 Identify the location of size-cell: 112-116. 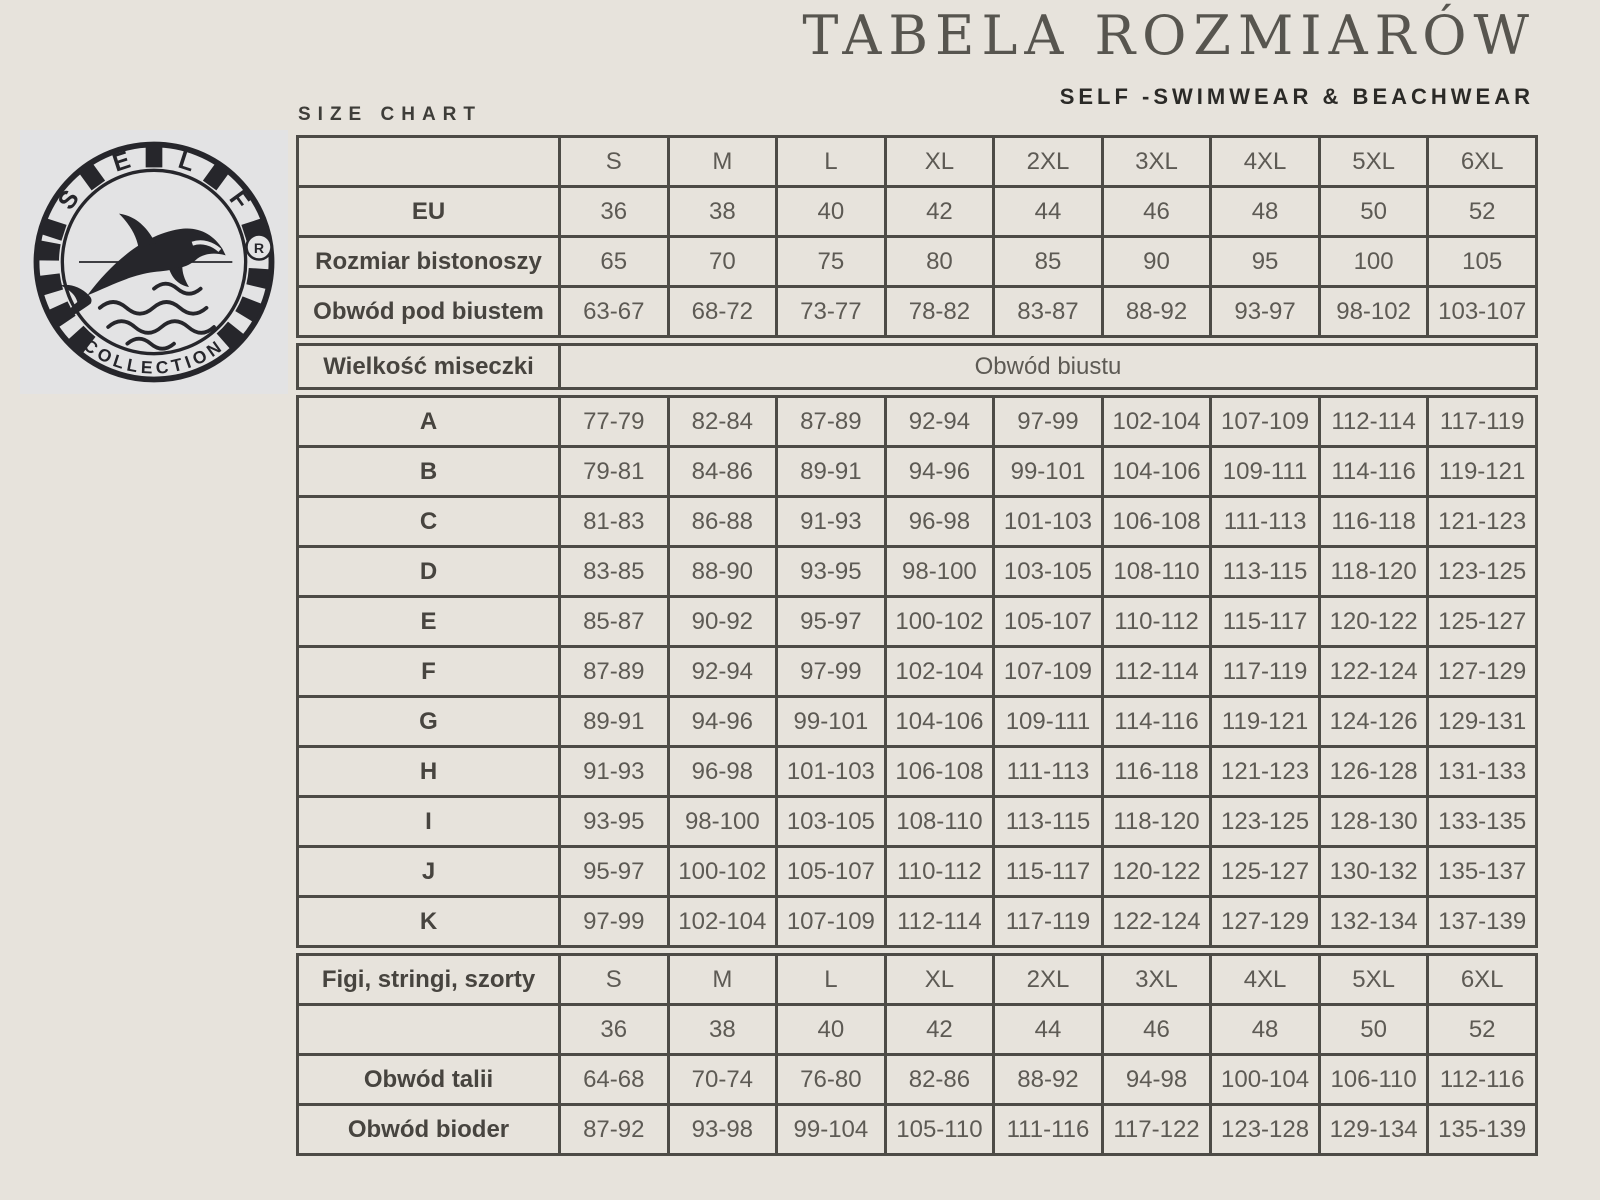
(1482, 1079).